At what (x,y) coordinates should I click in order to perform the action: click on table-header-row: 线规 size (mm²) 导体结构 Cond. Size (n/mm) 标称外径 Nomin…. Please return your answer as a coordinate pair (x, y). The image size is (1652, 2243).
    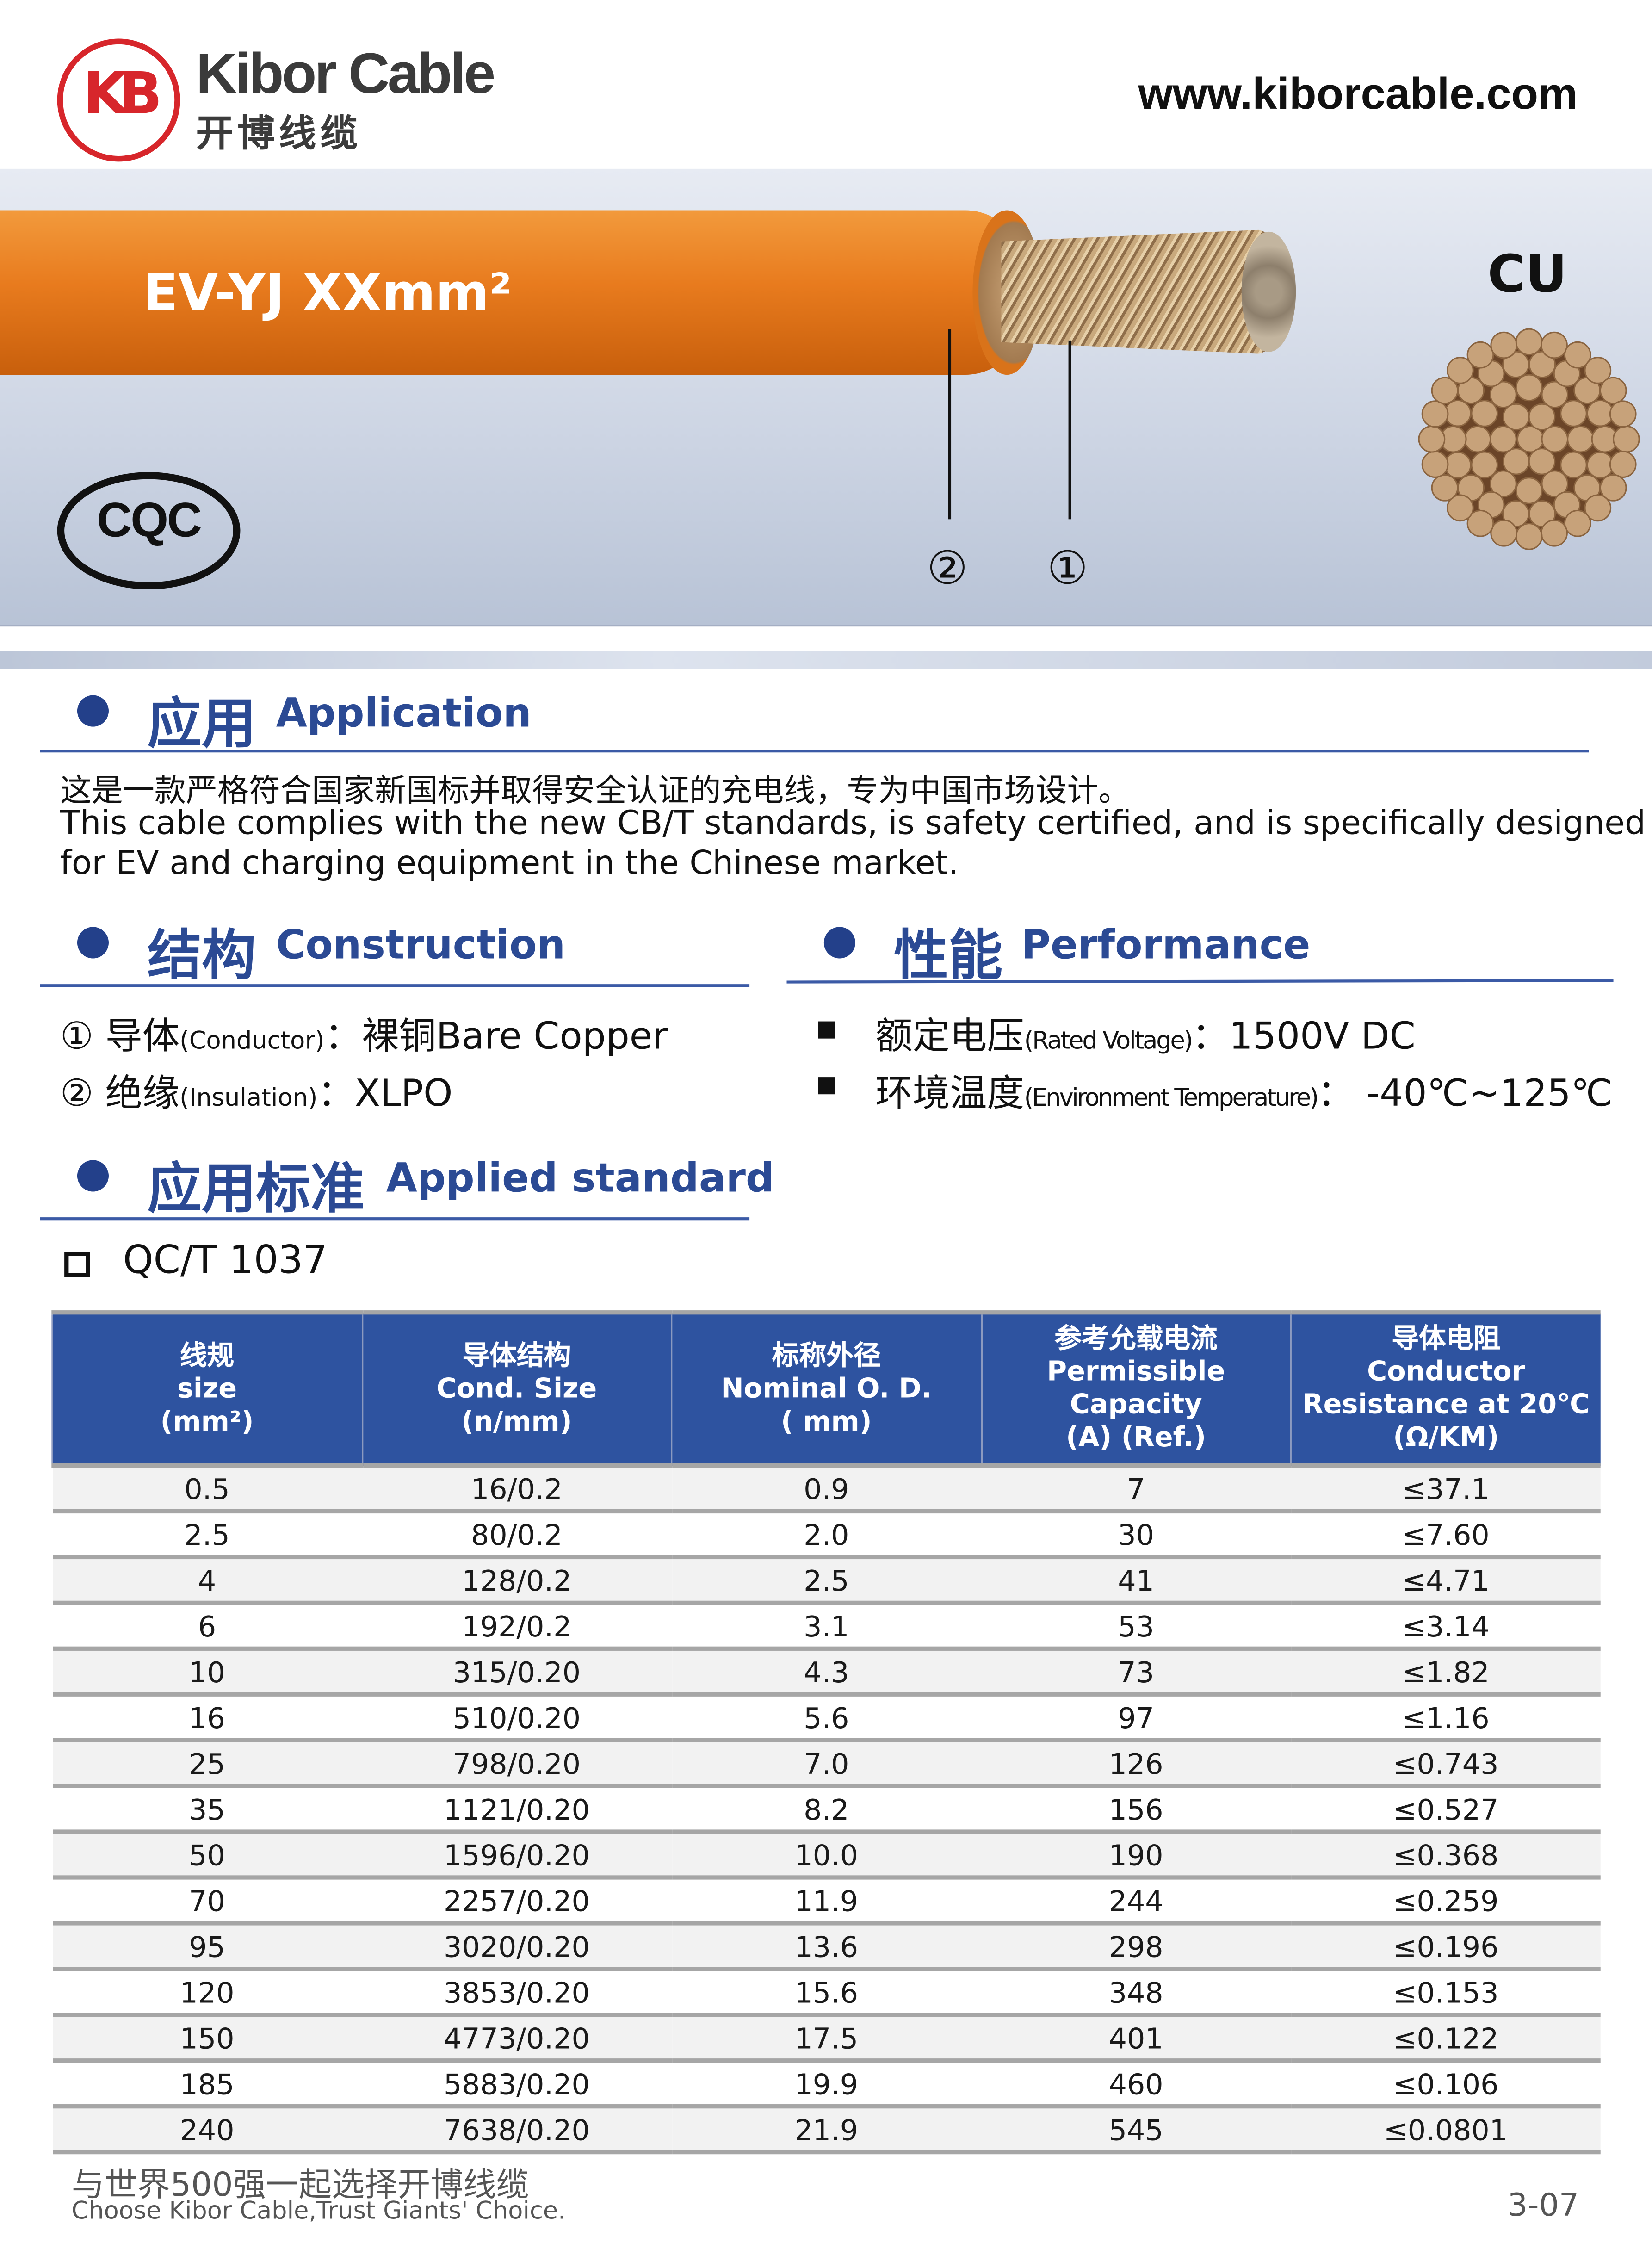
    Looking at the image, I should click on (826, 1389).